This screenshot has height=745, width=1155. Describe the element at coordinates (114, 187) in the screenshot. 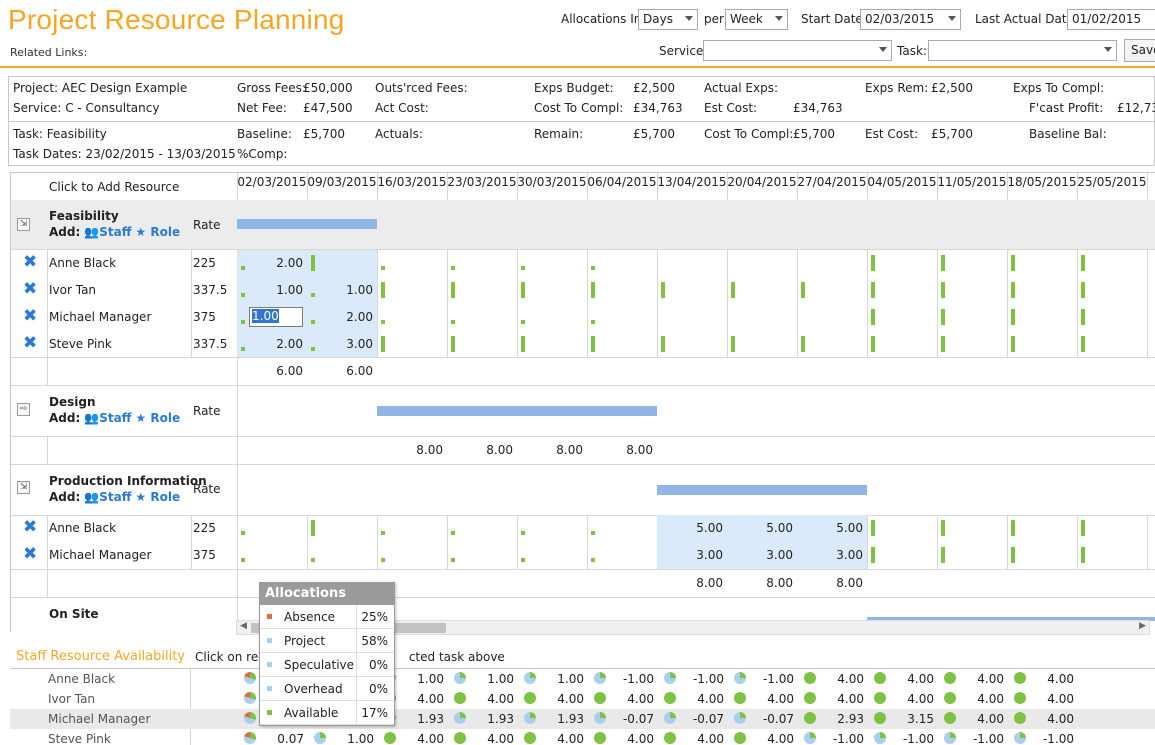

I see `add-resource-link: Click to Add Resource` at that location.